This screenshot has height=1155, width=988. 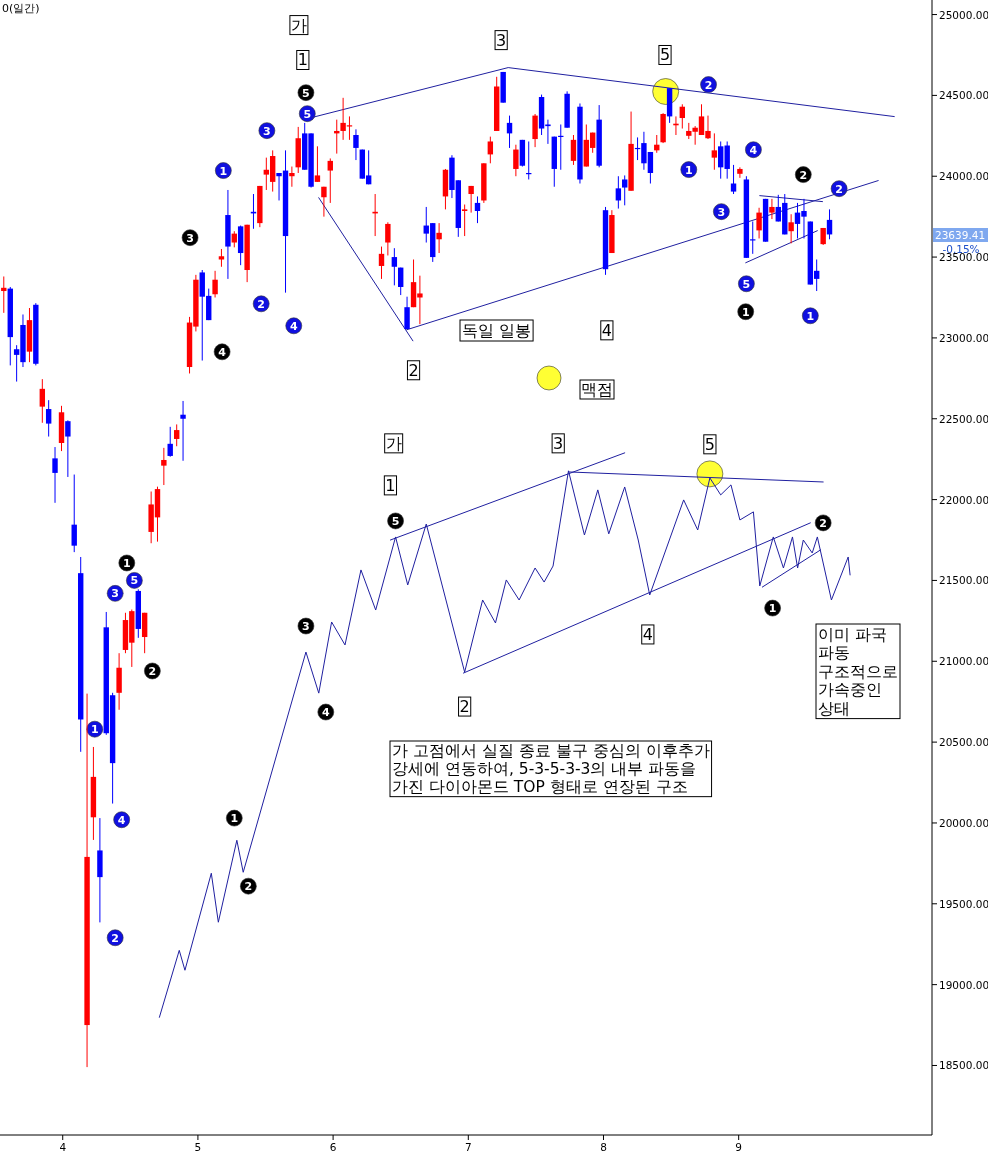 I want to click on y-tick-label: 21500.00, so click(x=963, y=580).